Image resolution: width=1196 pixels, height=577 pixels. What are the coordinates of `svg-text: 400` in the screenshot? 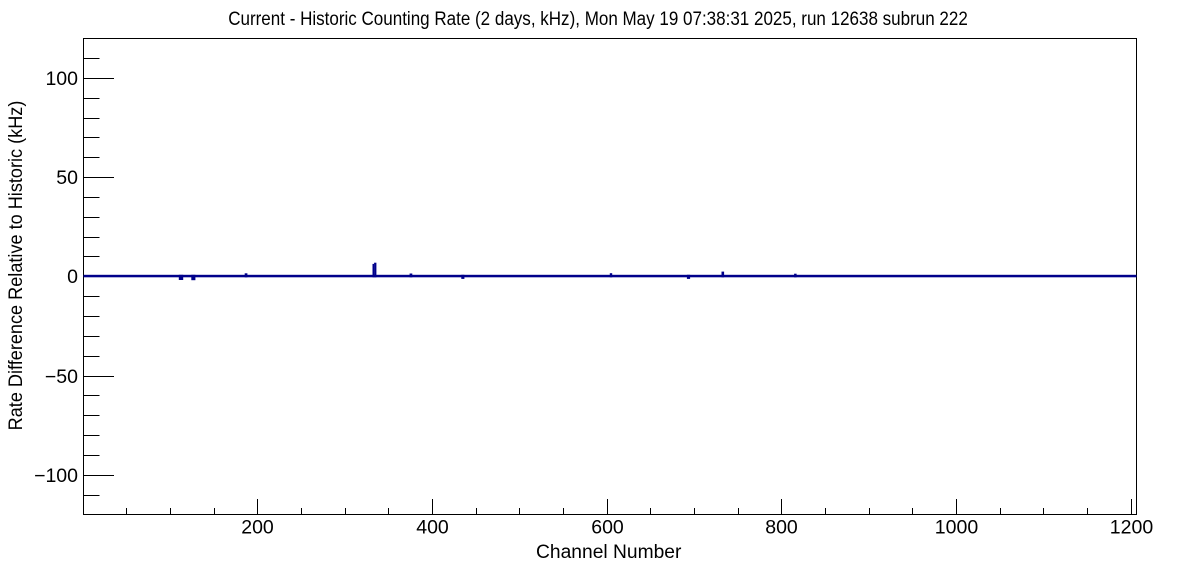 It's located at (432, 528).